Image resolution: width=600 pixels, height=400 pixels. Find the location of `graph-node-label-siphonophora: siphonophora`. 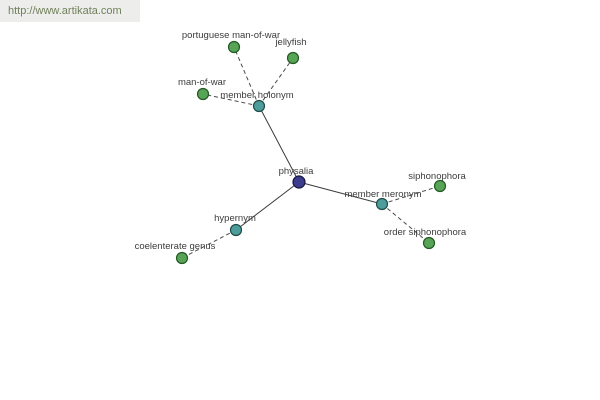

graph-node-label-siphonophora: siphonophora is located at coordinates (437, 176).